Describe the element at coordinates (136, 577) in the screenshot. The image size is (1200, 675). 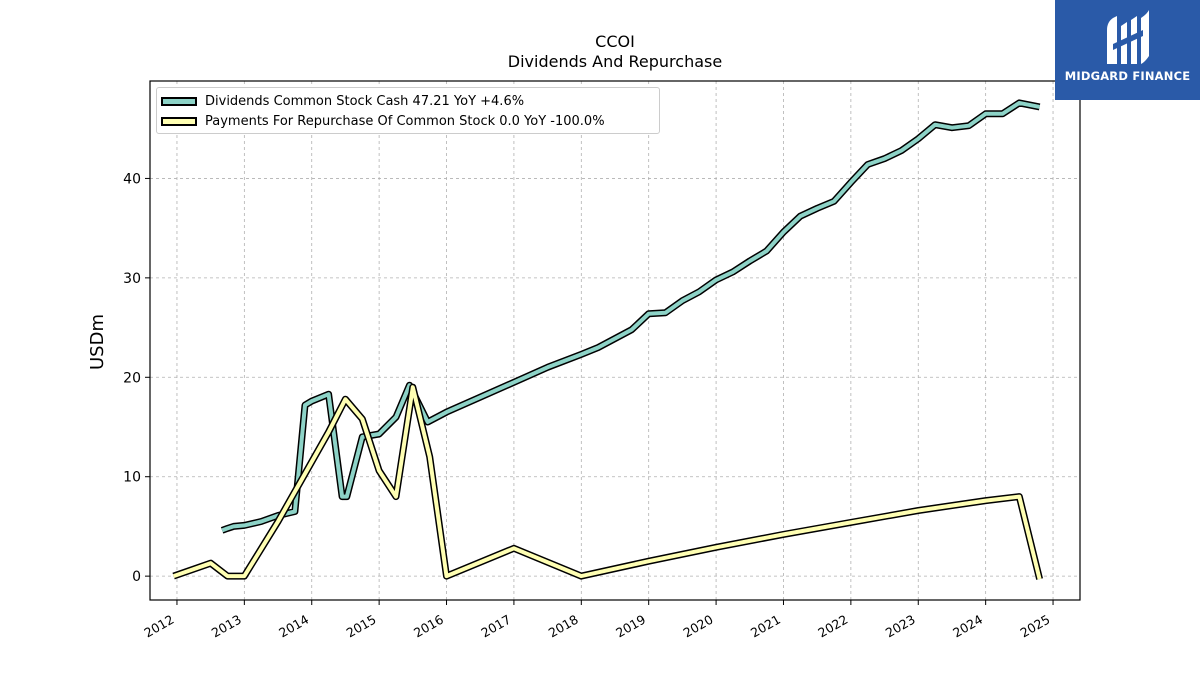
I see `y-tick-label-0: 0` at that location.